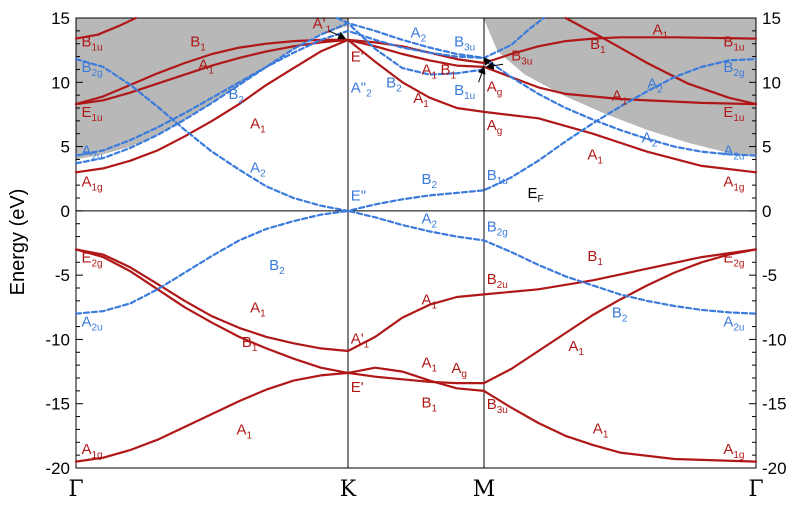  What do you see at coordinates (769, 275) in the screenshot?
I see `y-tick-label-right: -5` at bounding box center [769, 275].